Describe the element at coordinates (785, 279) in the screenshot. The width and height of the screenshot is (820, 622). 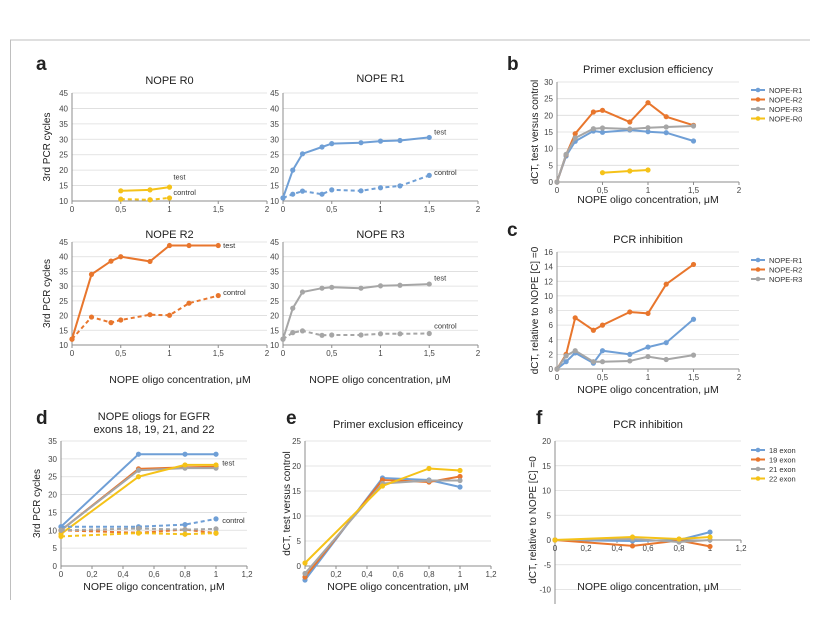
I see `legend-entry: NOPE-R3` at that location.